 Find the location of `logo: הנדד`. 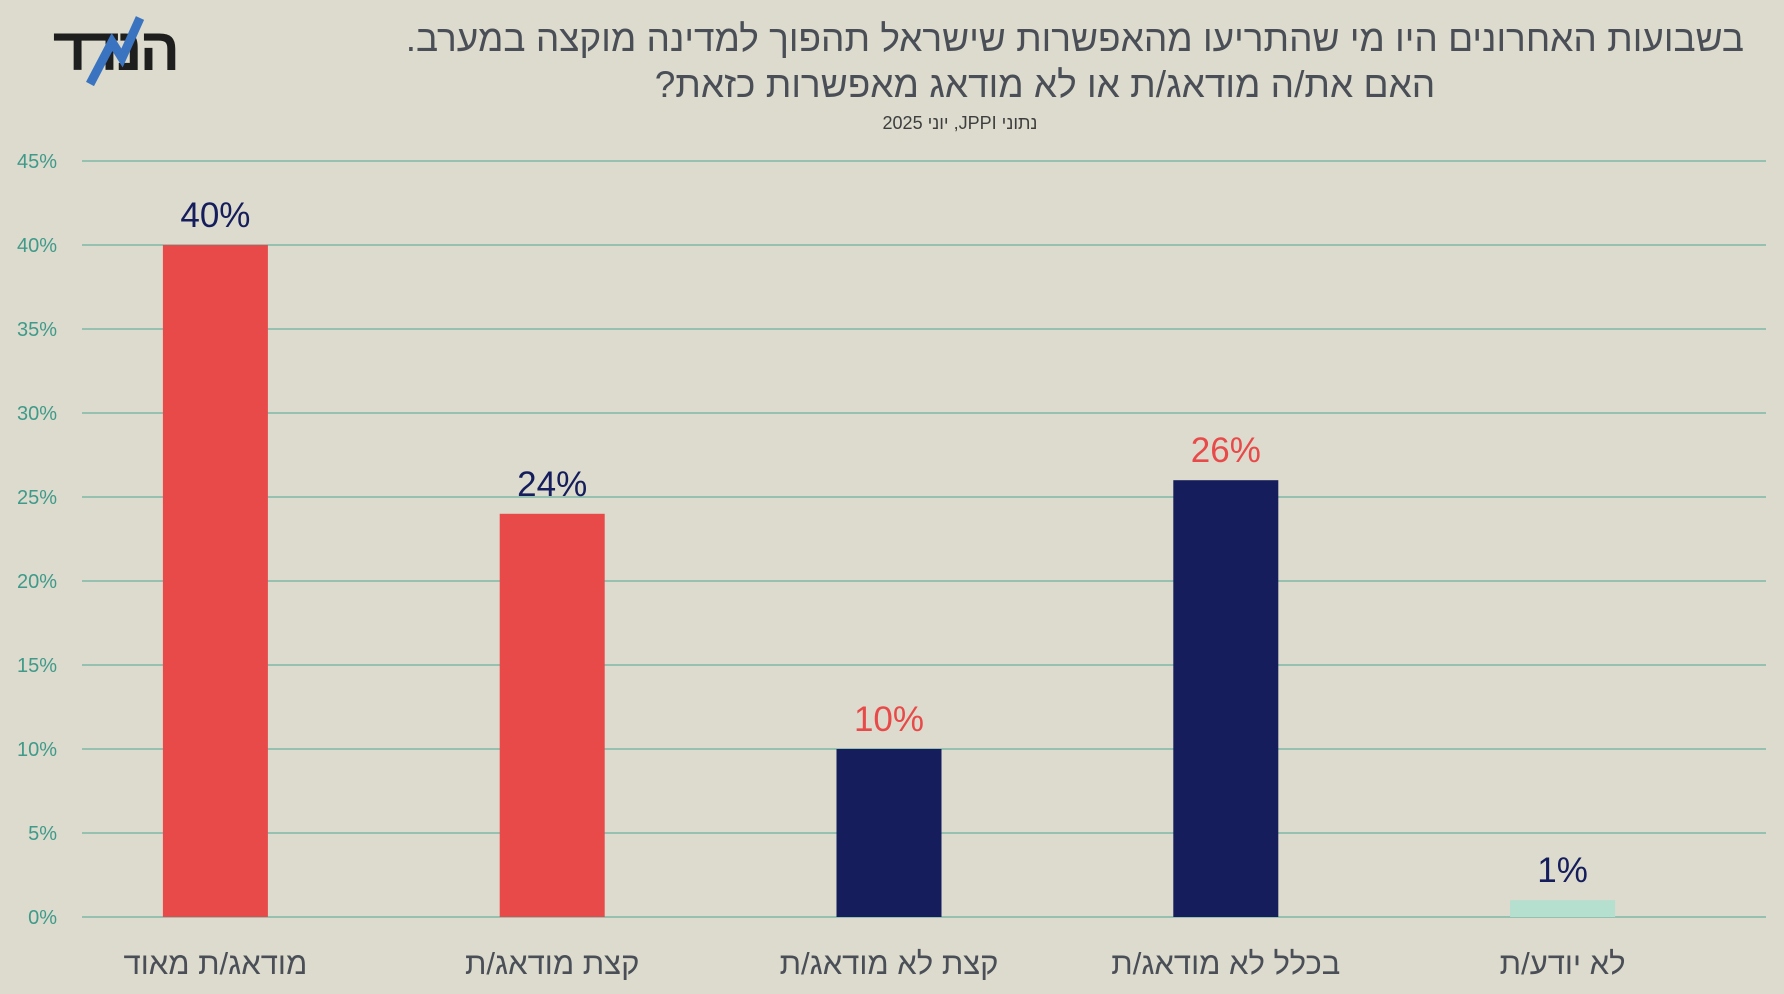

logo: הנדד is located at coordinates (102, 52).